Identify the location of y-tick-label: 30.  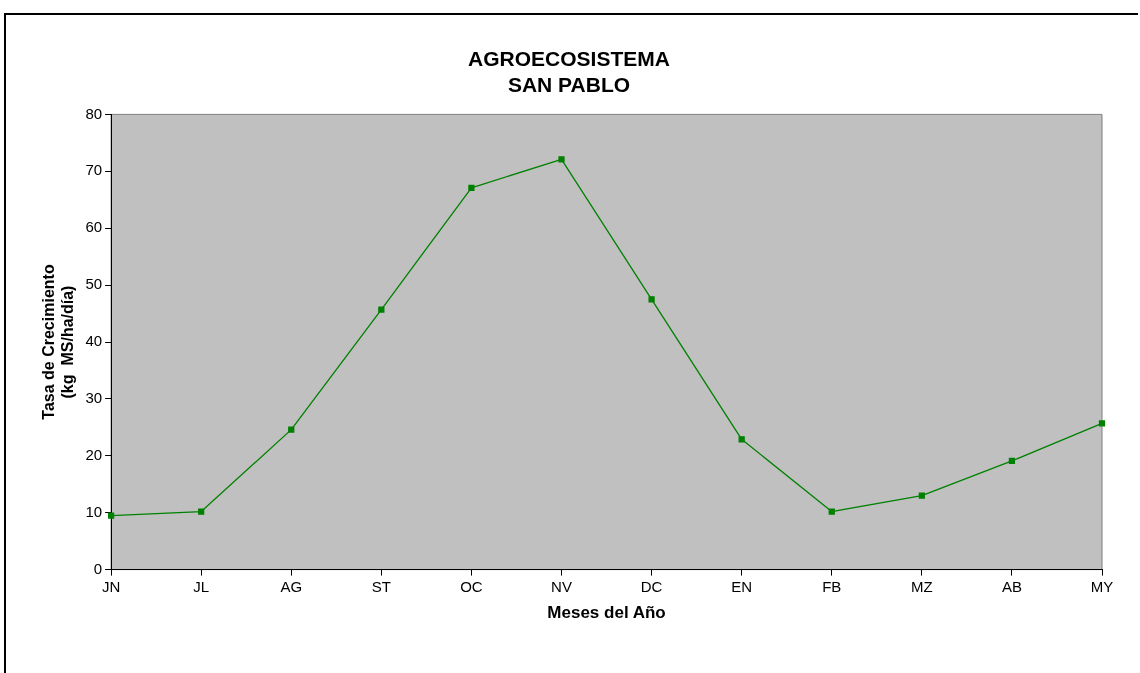
(94, 398).